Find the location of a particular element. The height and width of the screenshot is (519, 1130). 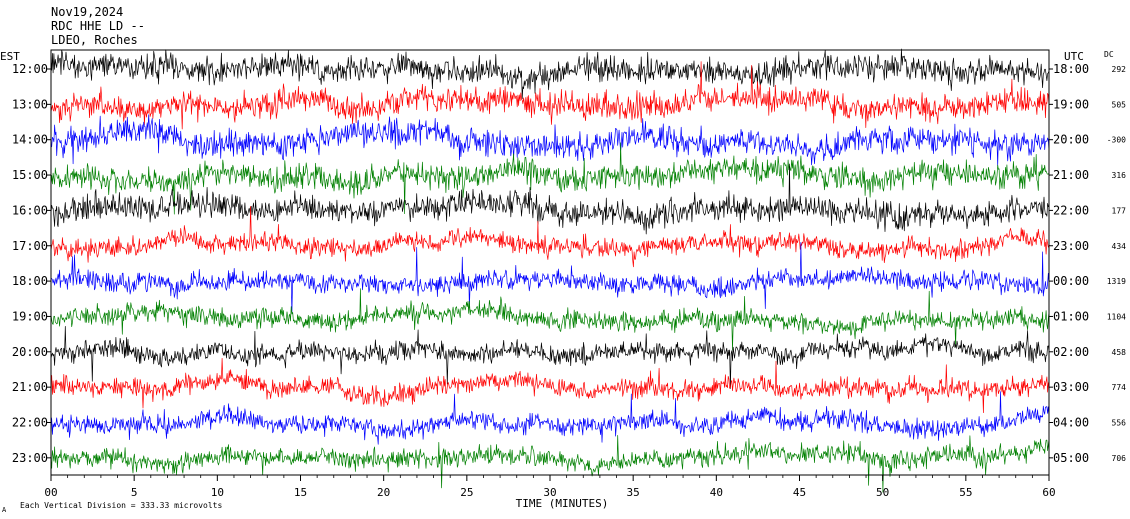

x-tick-label: 20 is located at coordinates (383, 492).